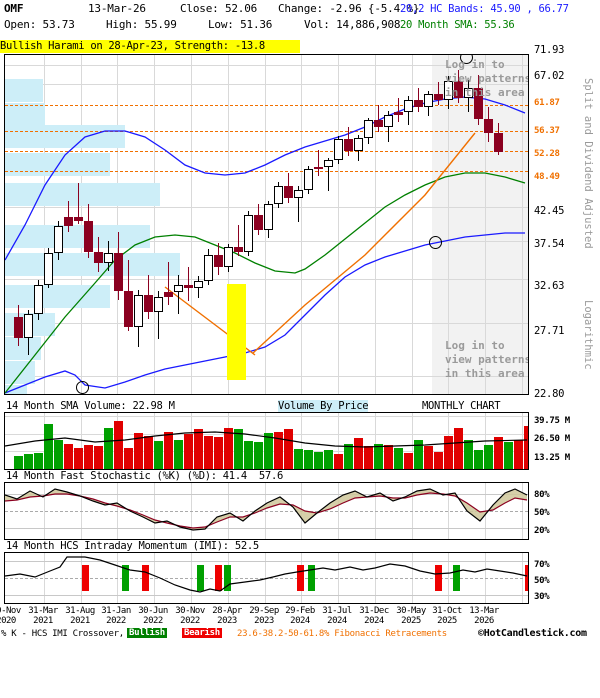 This screenshot has width=600, height=698. I want to click on x-tick-year: 2022, so click(190, 621).